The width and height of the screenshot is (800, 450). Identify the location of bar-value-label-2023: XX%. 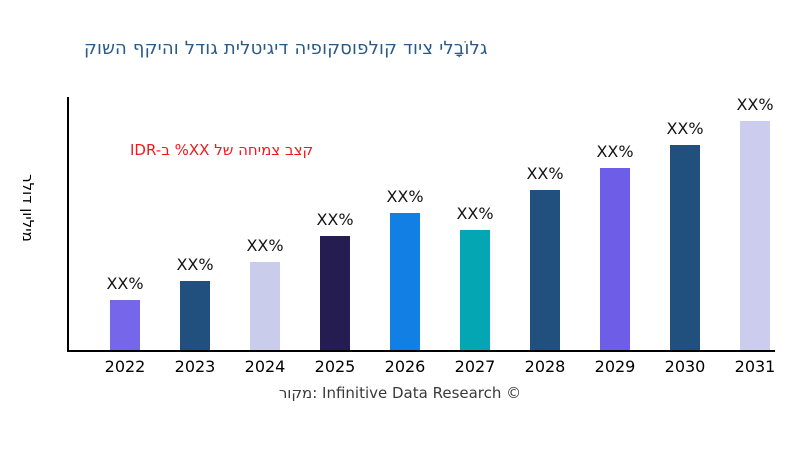
(195, 264).